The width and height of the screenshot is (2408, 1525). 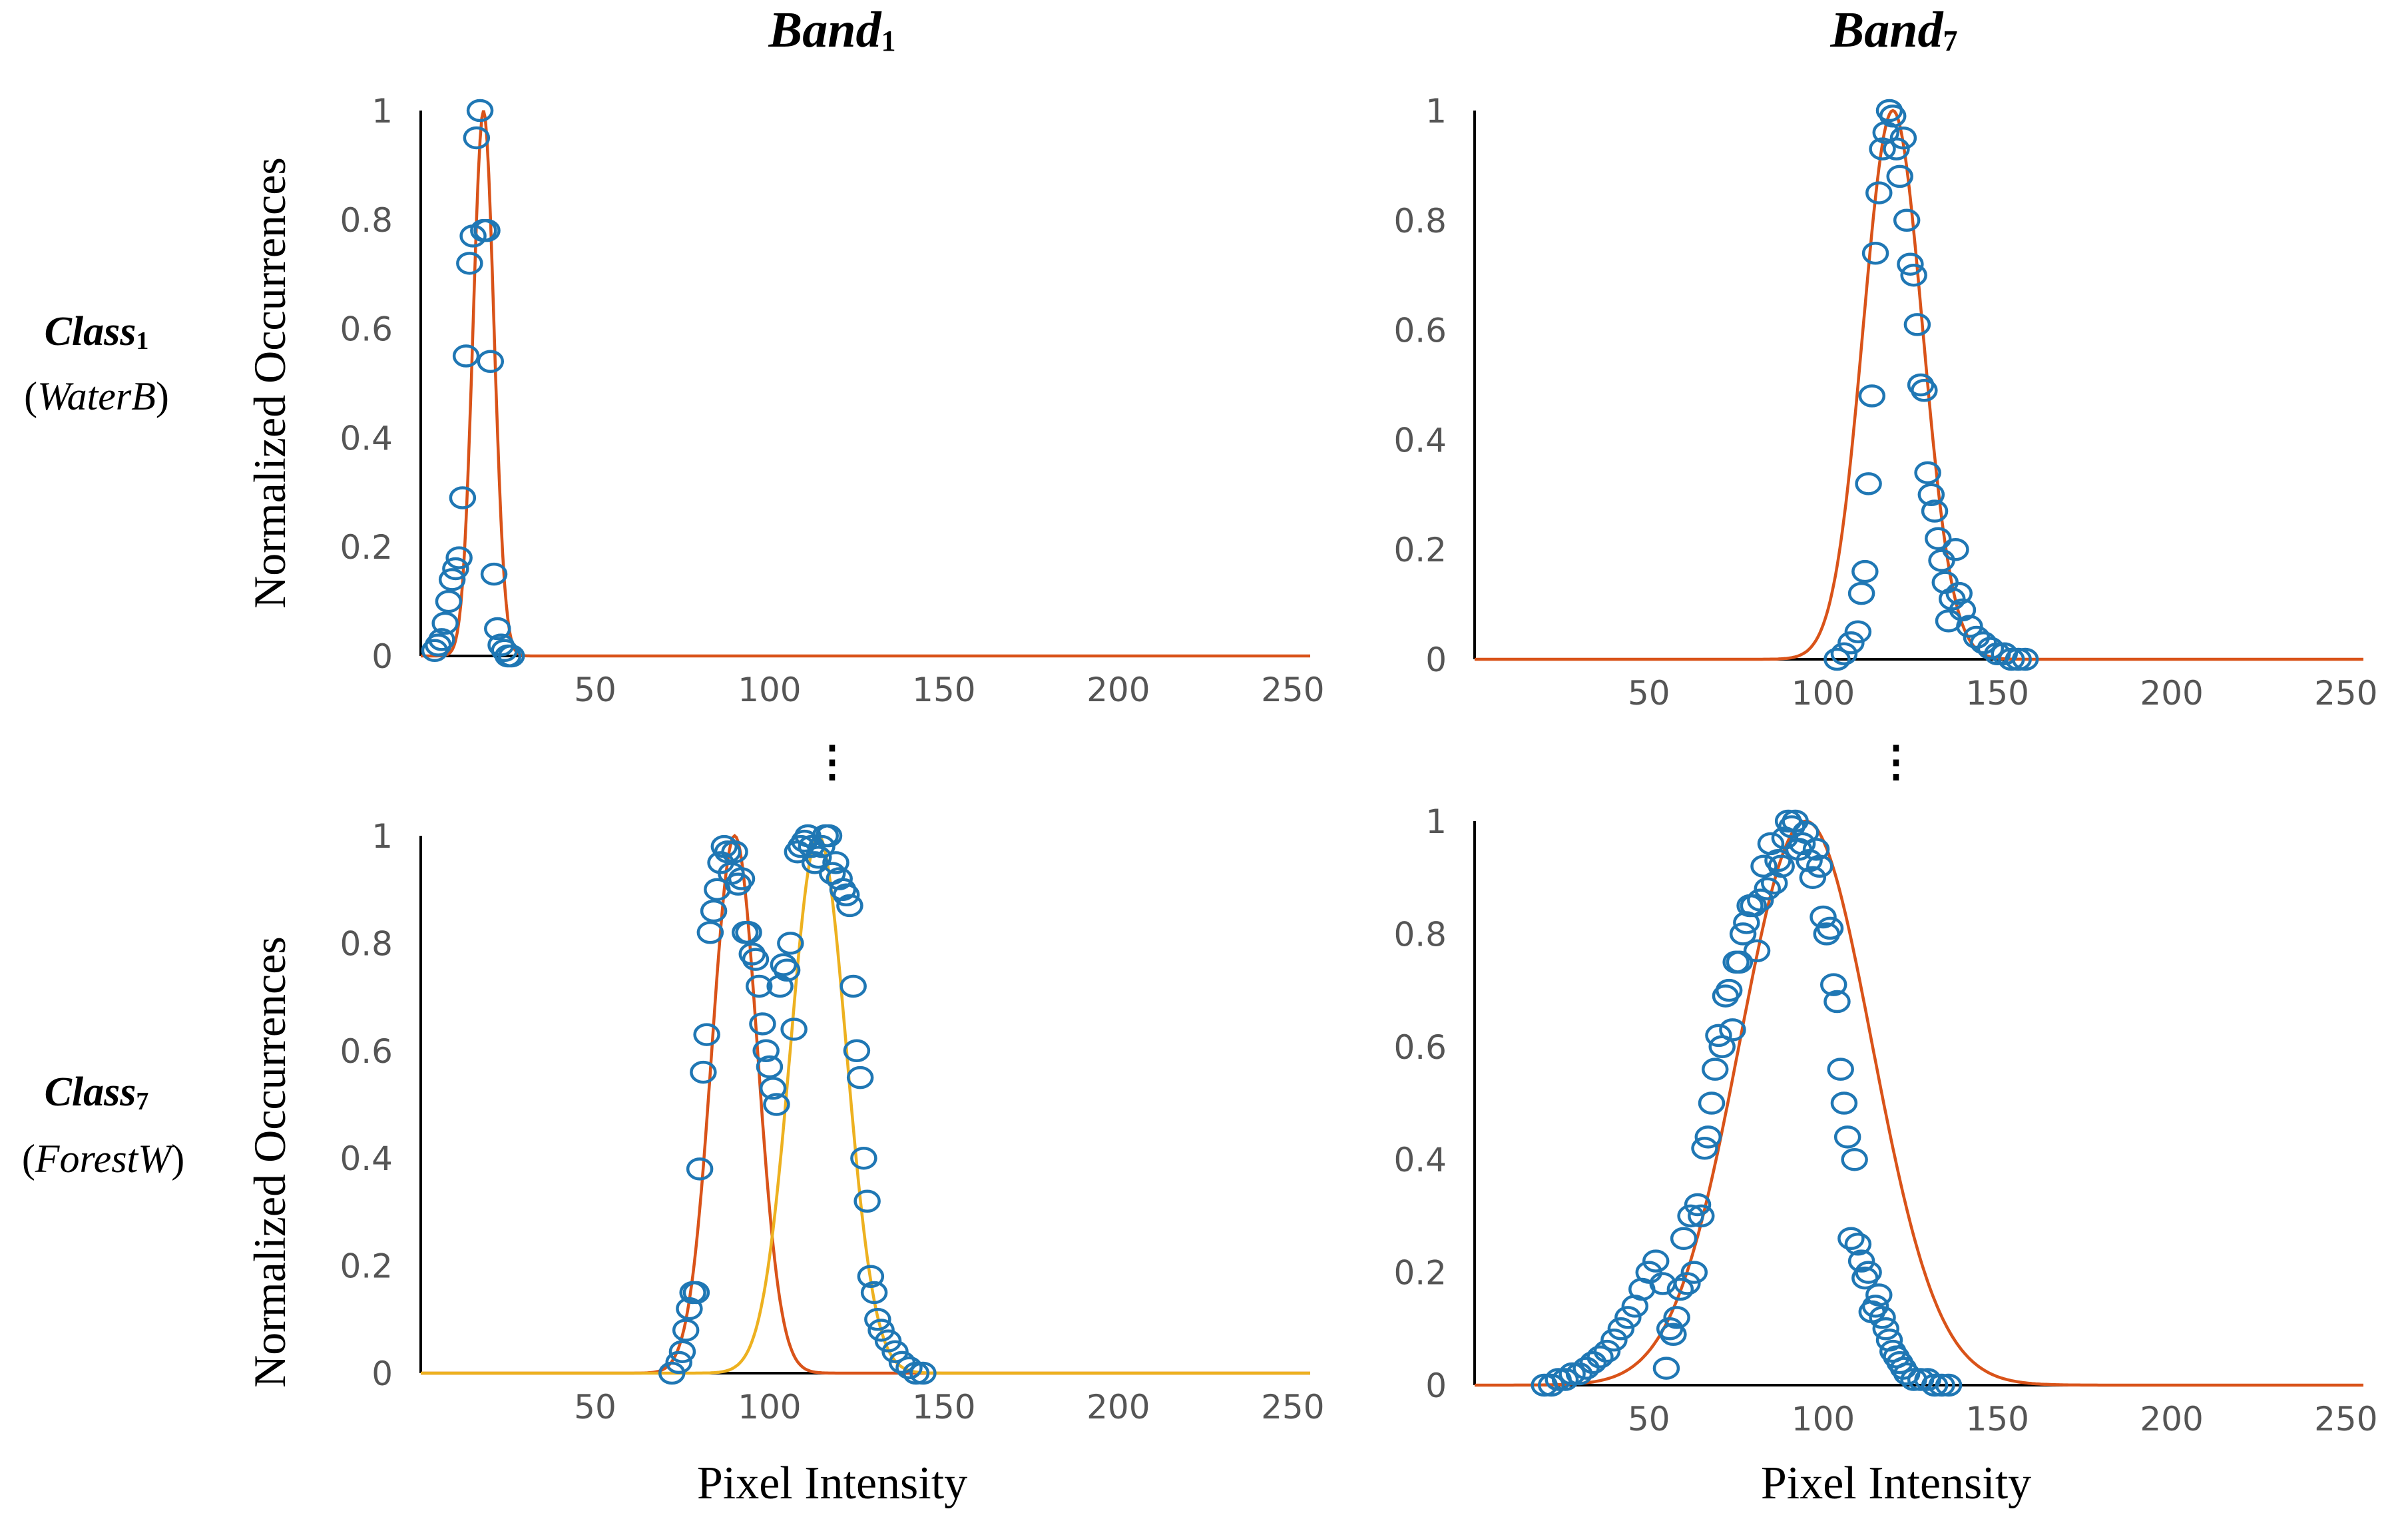 I want to click on y-tick-label: 0.8, so click(x=367, y=944).